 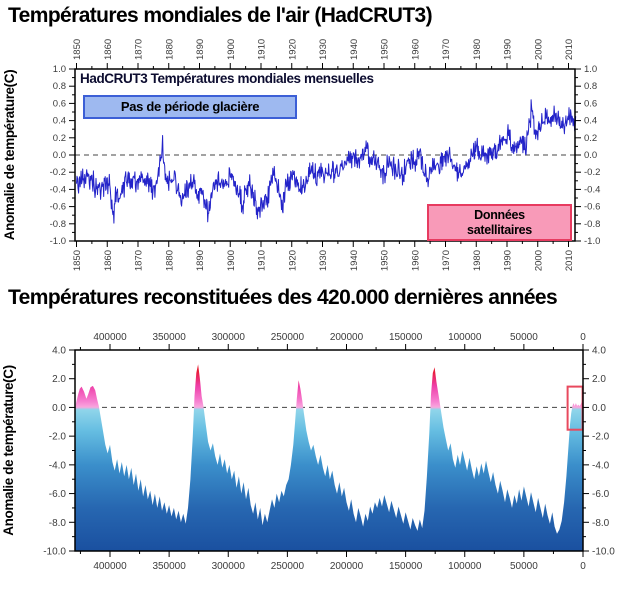 I want to click on satellite-data-line1: Données, so click(x=499, y=215).